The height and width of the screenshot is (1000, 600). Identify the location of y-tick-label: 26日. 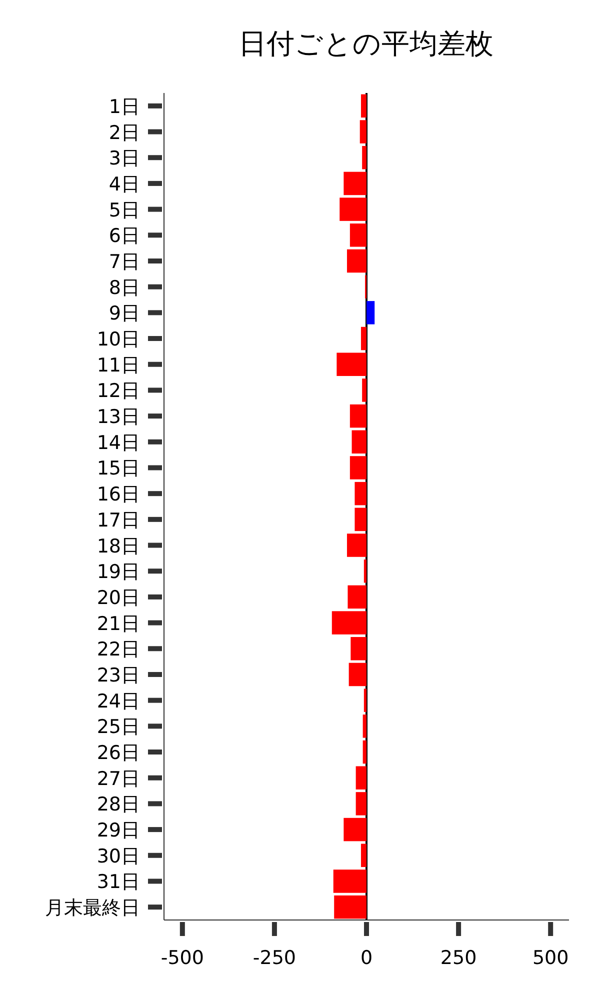
(118, 753).